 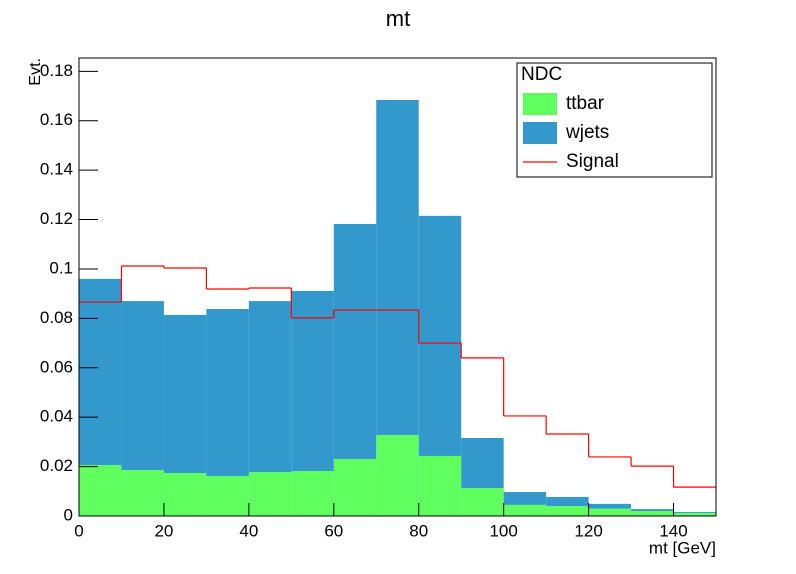 I want to click on y-tick-label: 0.16, so click(x=56, y=119).